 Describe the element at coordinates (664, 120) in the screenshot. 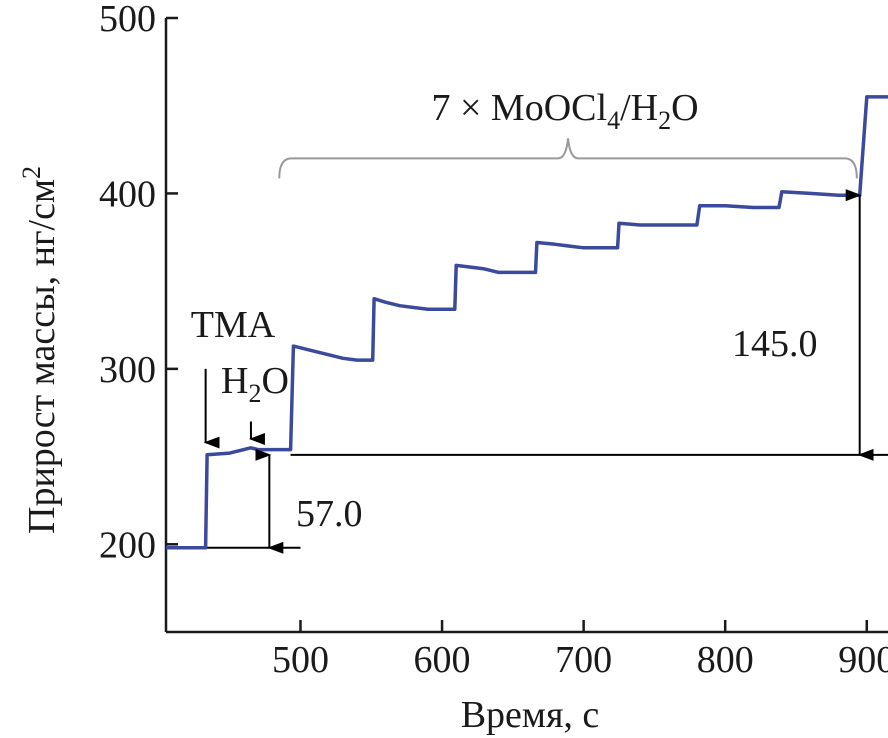

I see `annotation-cycles-sub2: 2` at that location.